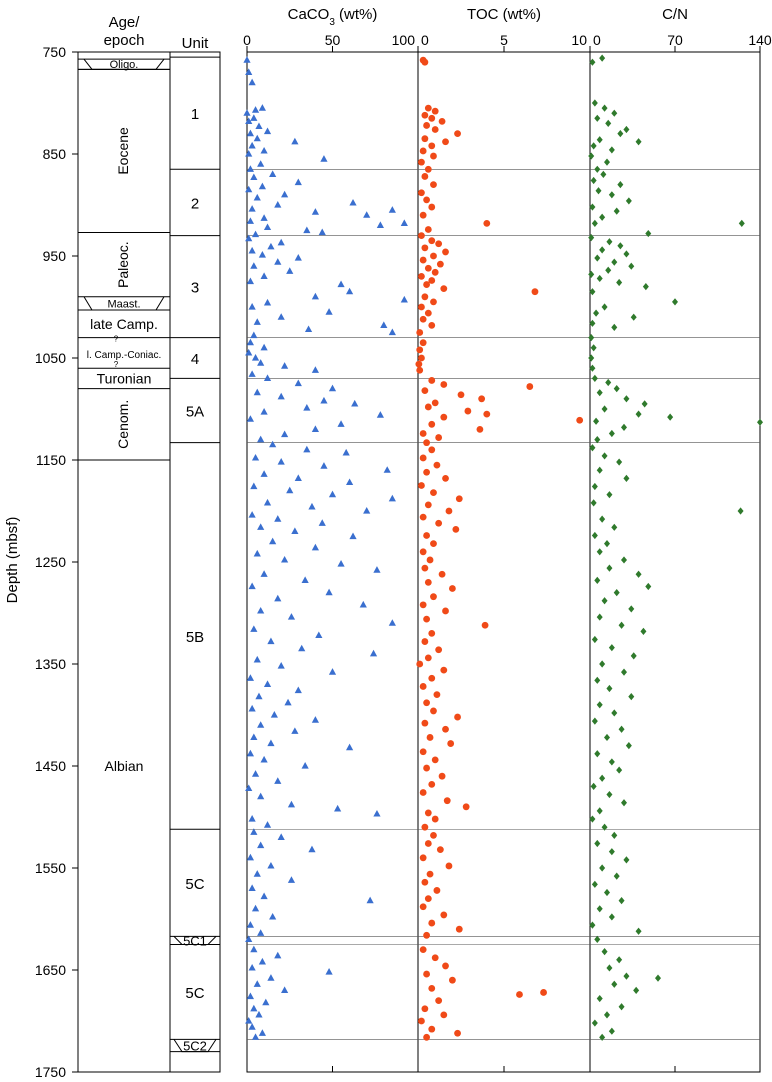 This screenshot has width=772, height=1082. What do you see at coordinates (55, 52) in the screenshot?
I see `y-tick-label: 750` at bounding box center [55, 52].